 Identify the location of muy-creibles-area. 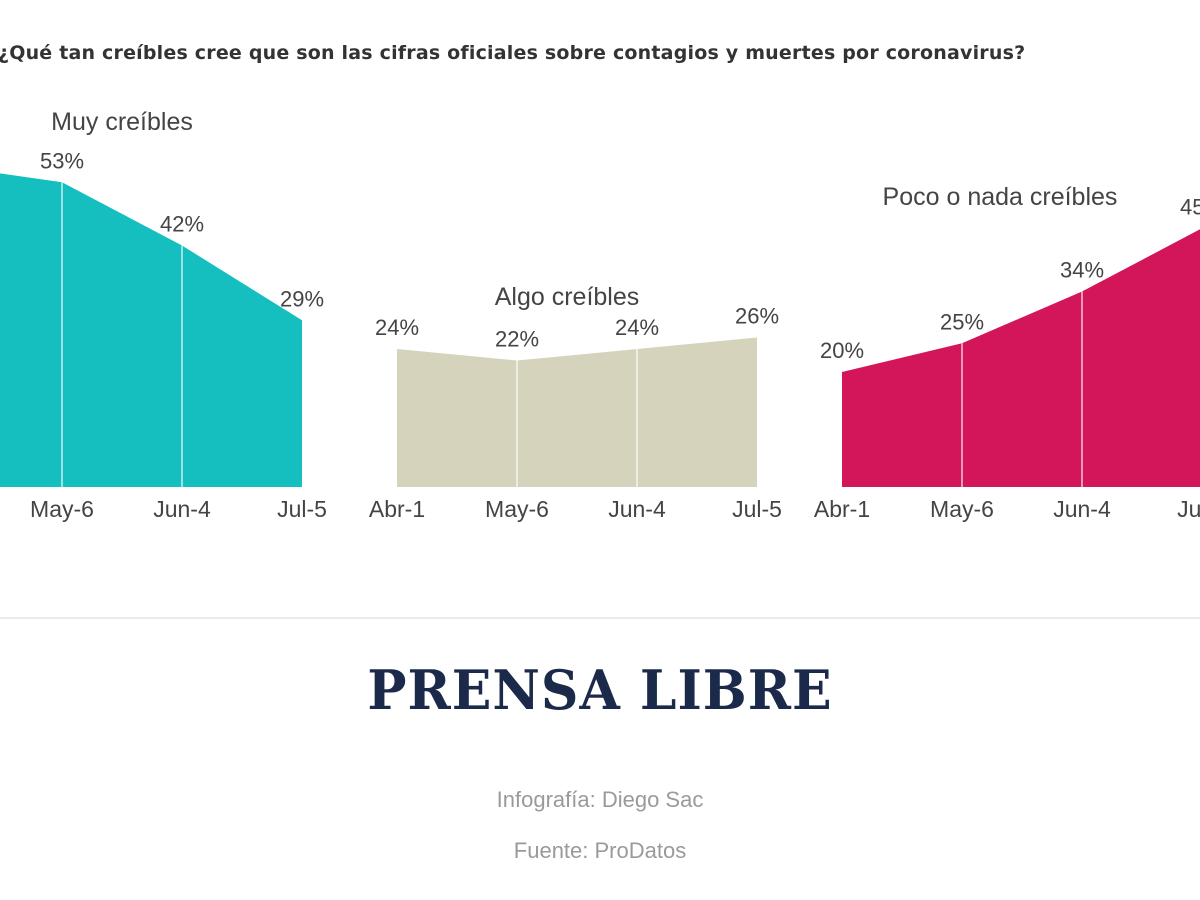
(151, 330).